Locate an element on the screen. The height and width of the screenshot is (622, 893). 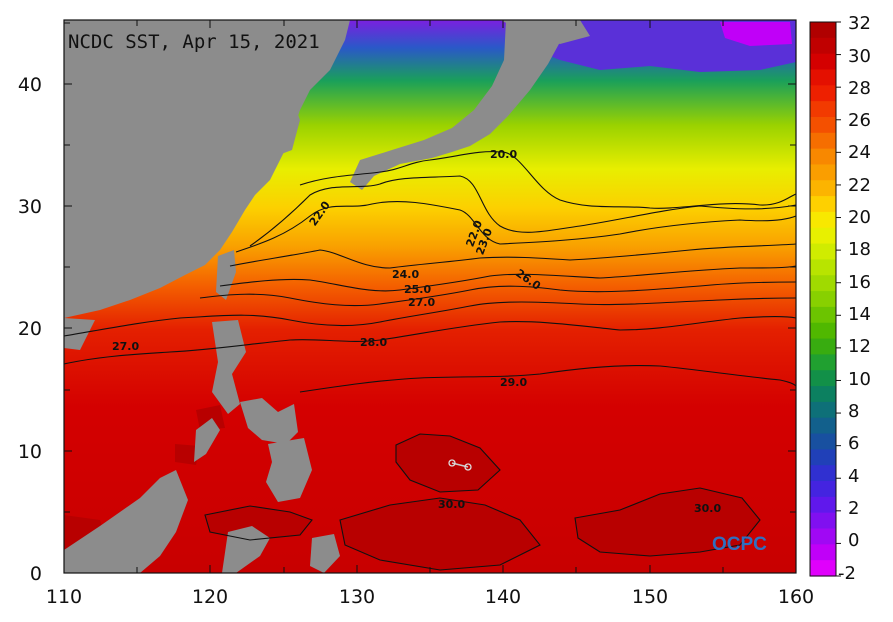
y-axis-labels: 0 10 20 30 40 is located at coordinates (30, 329).